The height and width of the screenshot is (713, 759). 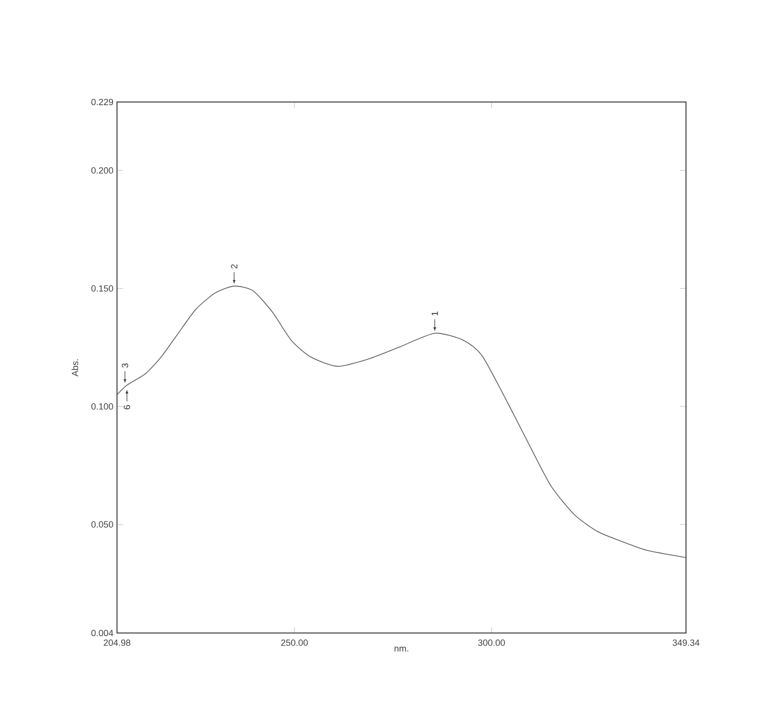 What do you see at coordinates (117, 643) in the screenshot?
I see `x-tick-label: 204.98` at bounding box center [117, 643].